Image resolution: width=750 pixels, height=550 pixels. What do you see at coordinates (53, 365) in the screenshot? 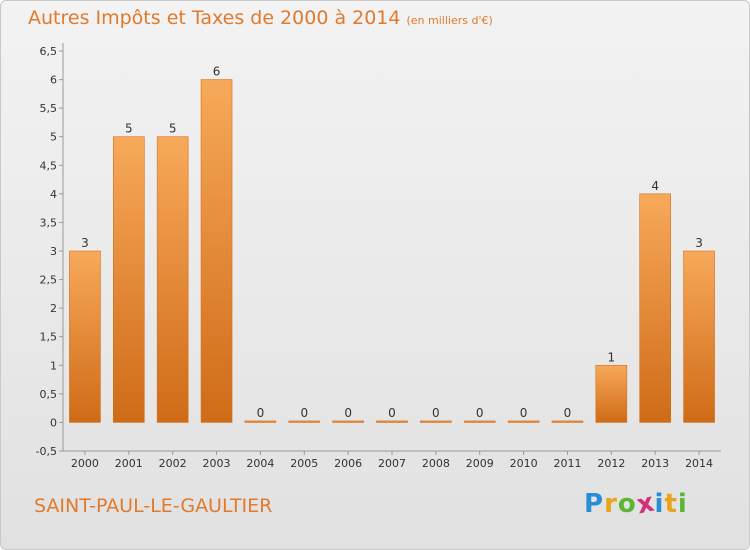
I see `y-tick-label: 1` at bounding box center [53, 365].